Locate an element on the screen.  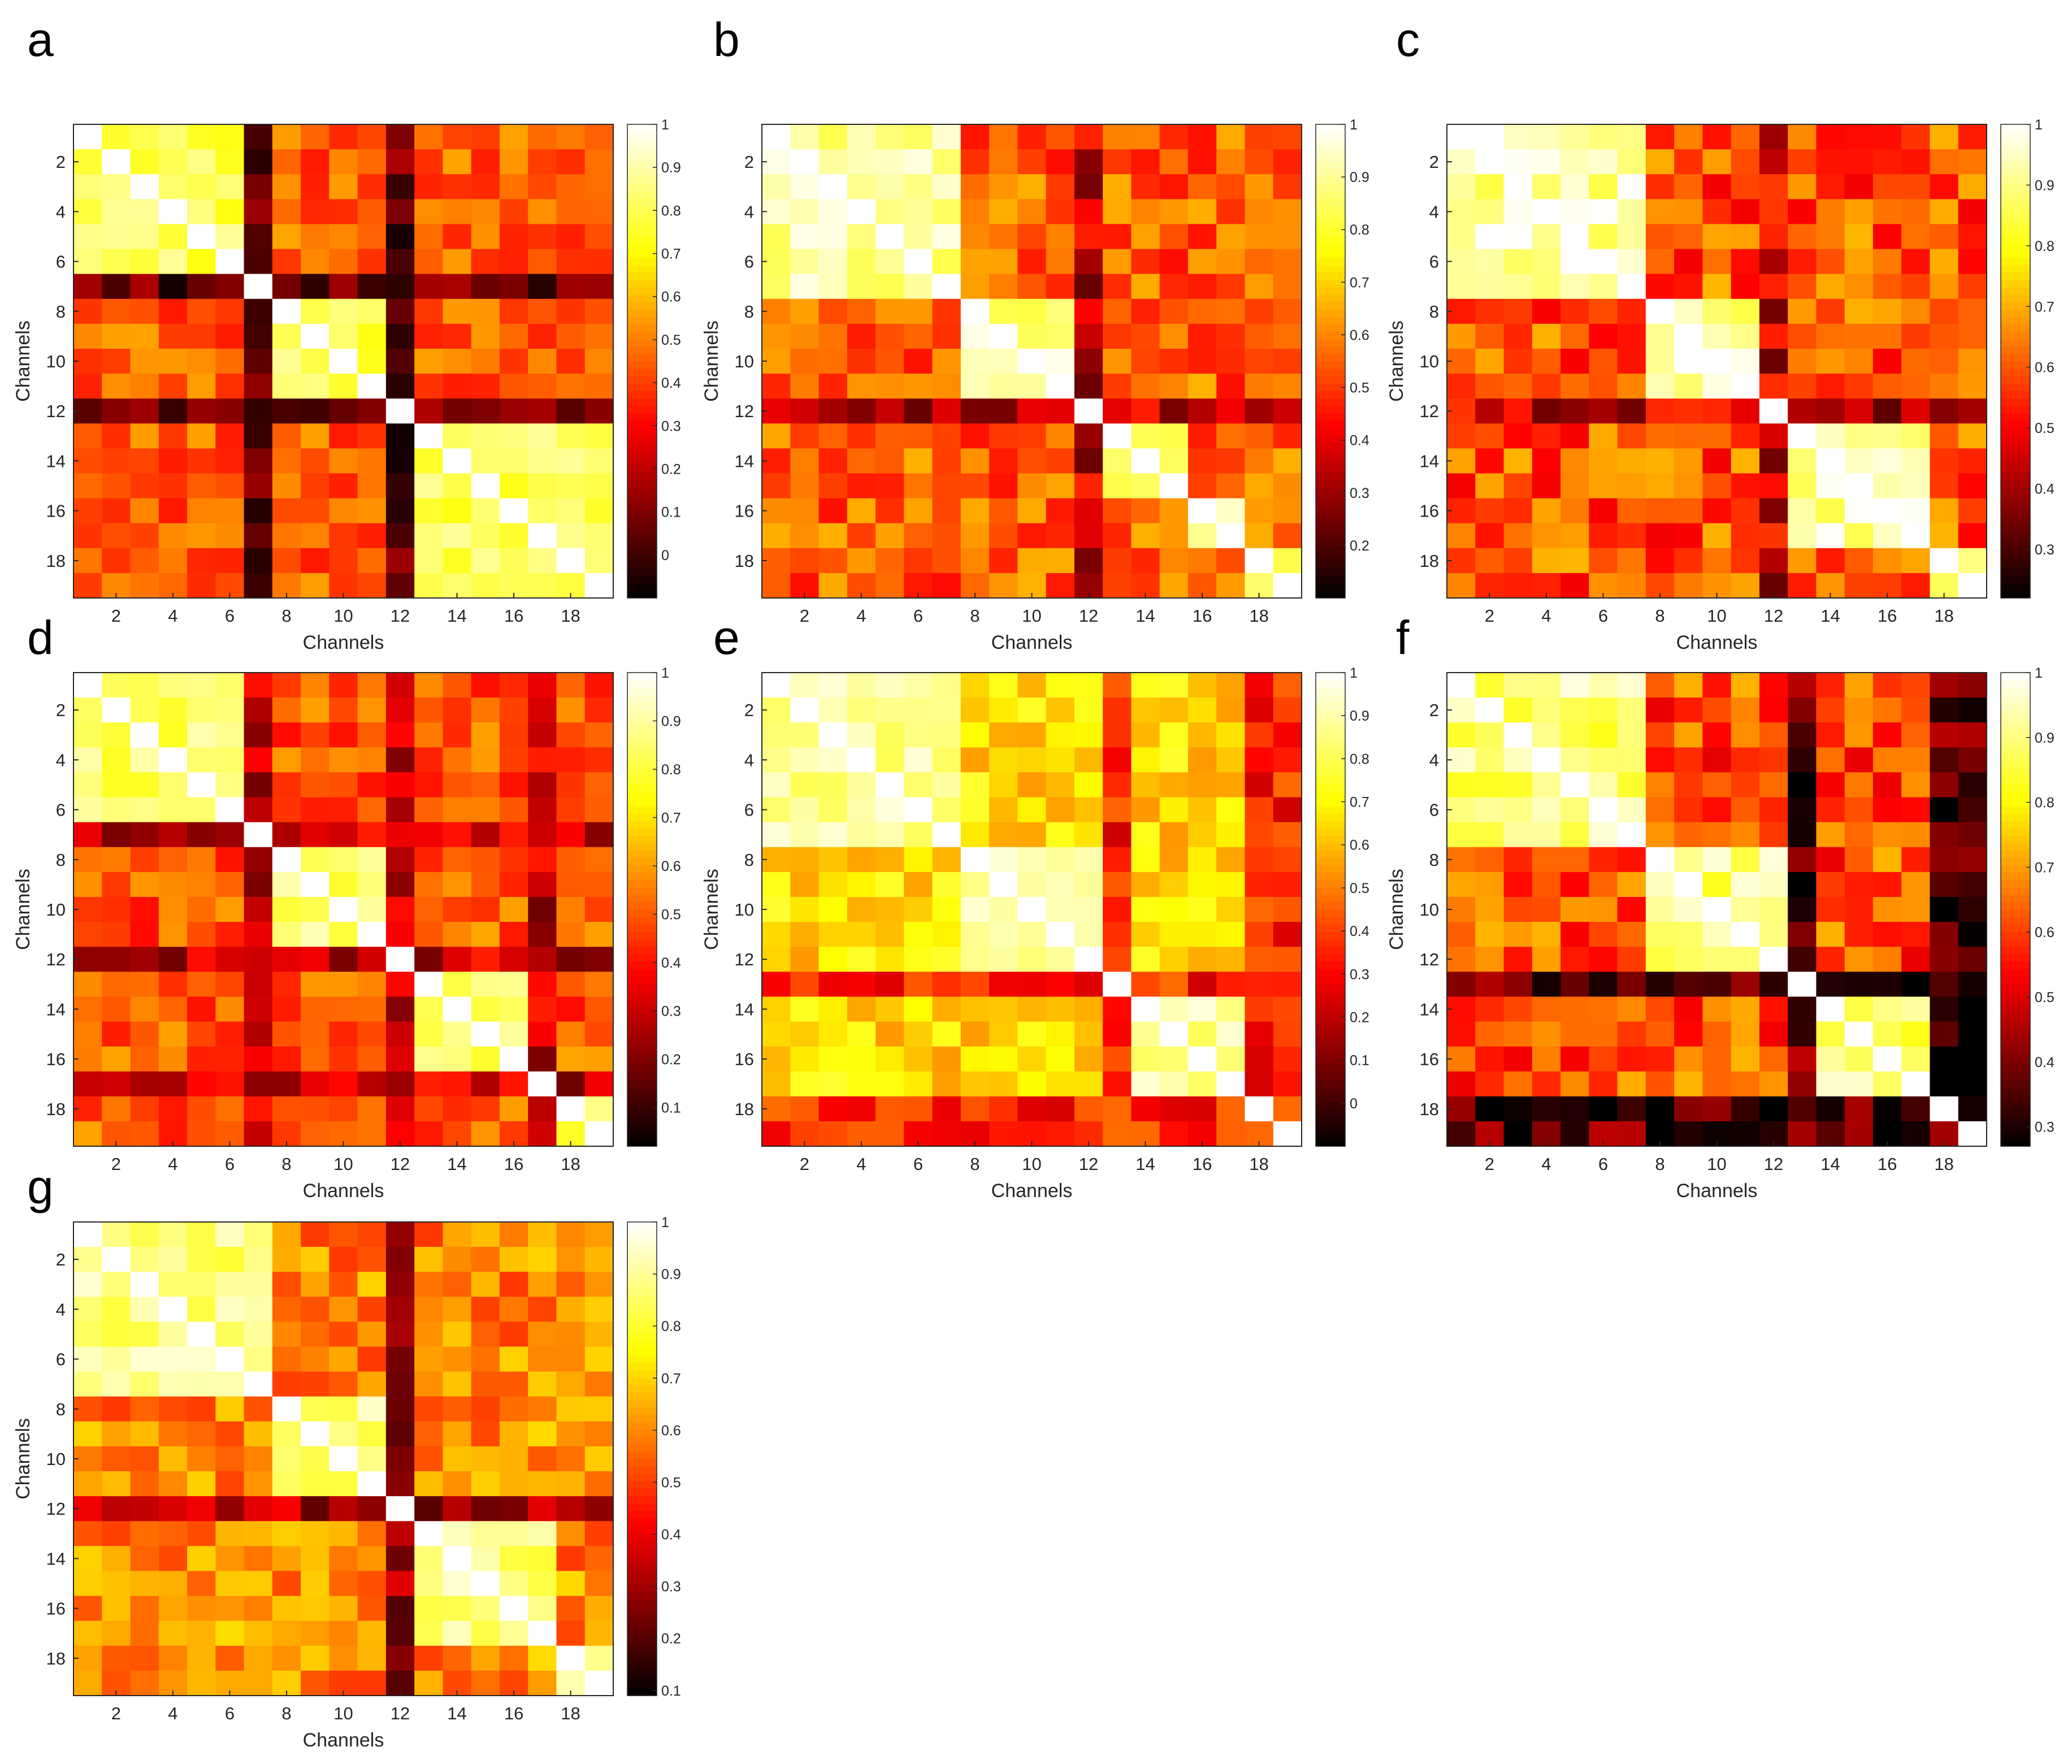
x-tick-label: 14 is located at coordinates (1830, 1164).